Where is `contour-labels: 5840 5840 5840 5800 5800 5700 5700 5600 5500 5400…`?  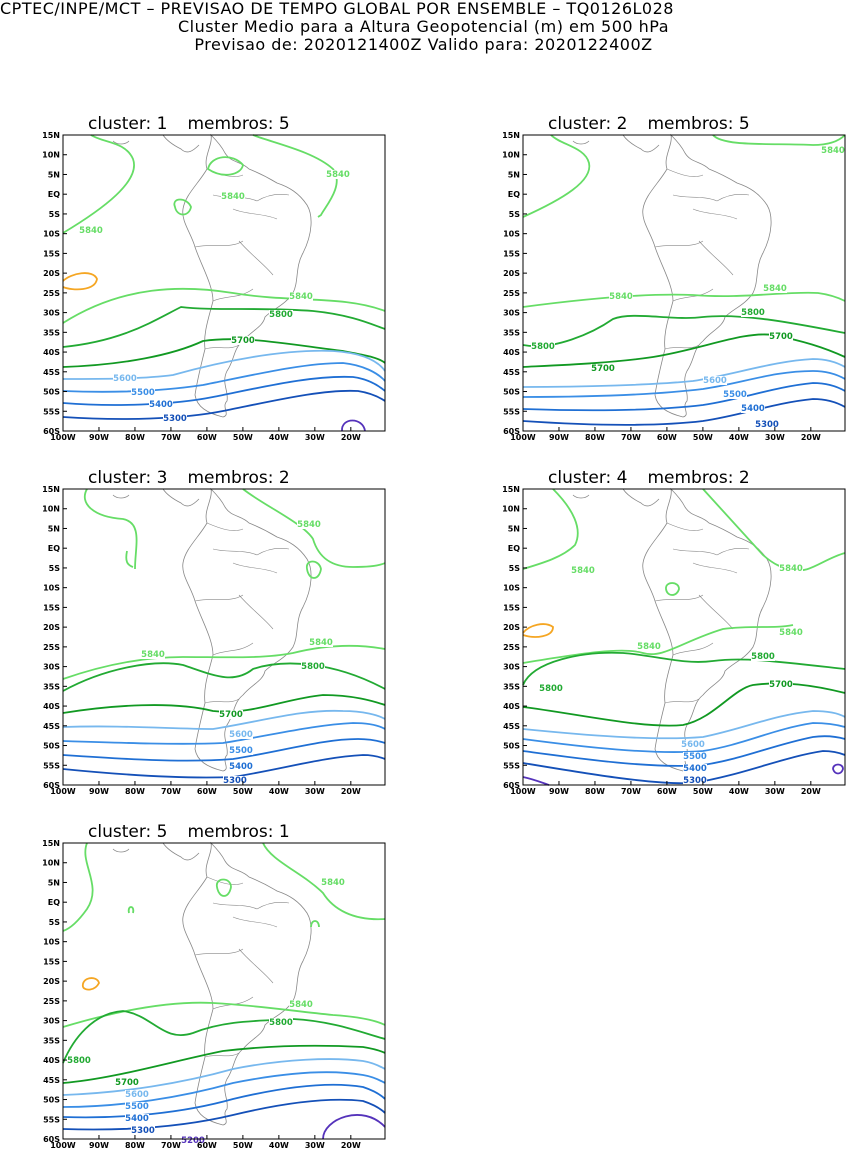 contour-labels: 5840 5840 5840 5800 5800 5700 5700 5600 5500 5400… is located at coordinates (688, 288).